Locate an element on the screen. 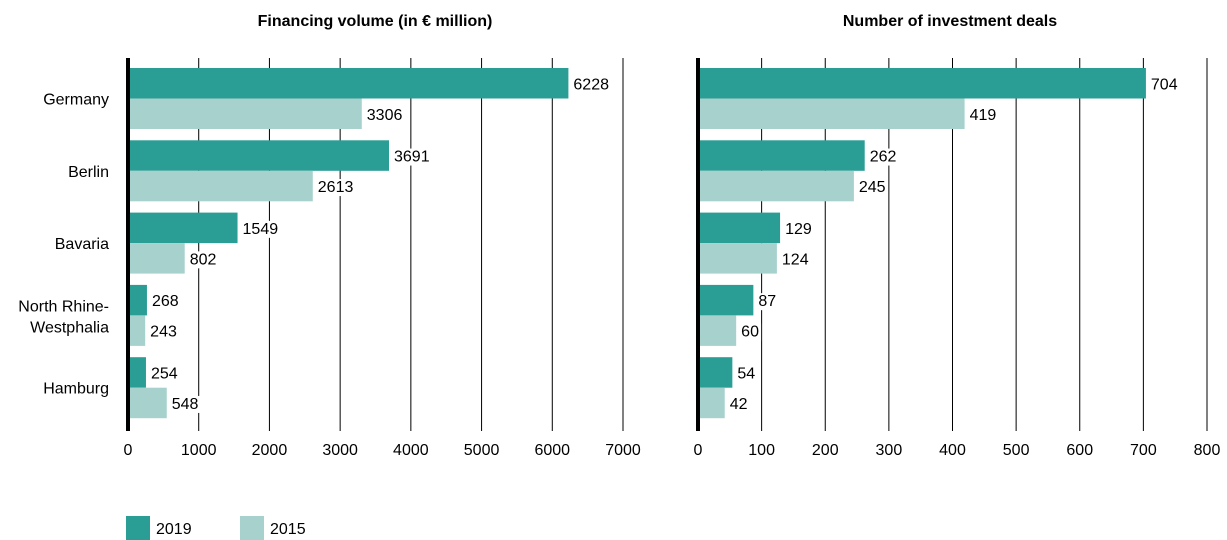 This screenshot has width=1227, height=540. chart-title: Number of investment deals is located at coordinates (950, 21).